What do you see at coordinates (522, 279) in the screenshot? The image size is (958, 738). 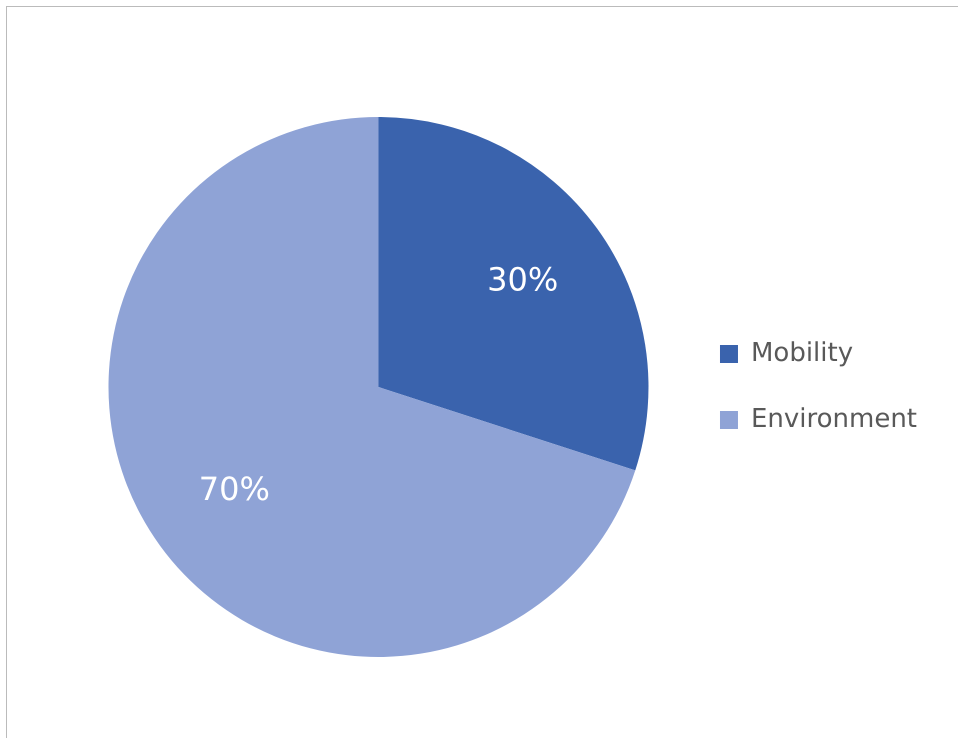 I see `data-label: 30%` at bounding box center [522, 279].